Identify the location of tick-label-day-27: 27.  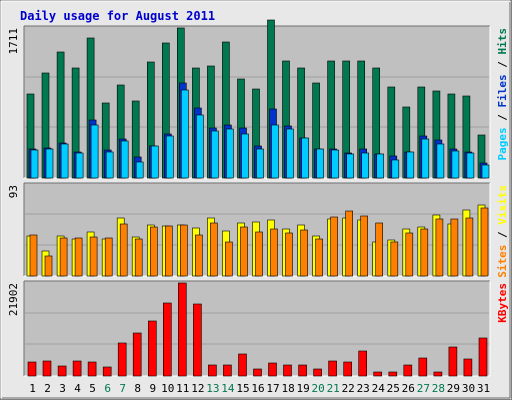
(423, 388).